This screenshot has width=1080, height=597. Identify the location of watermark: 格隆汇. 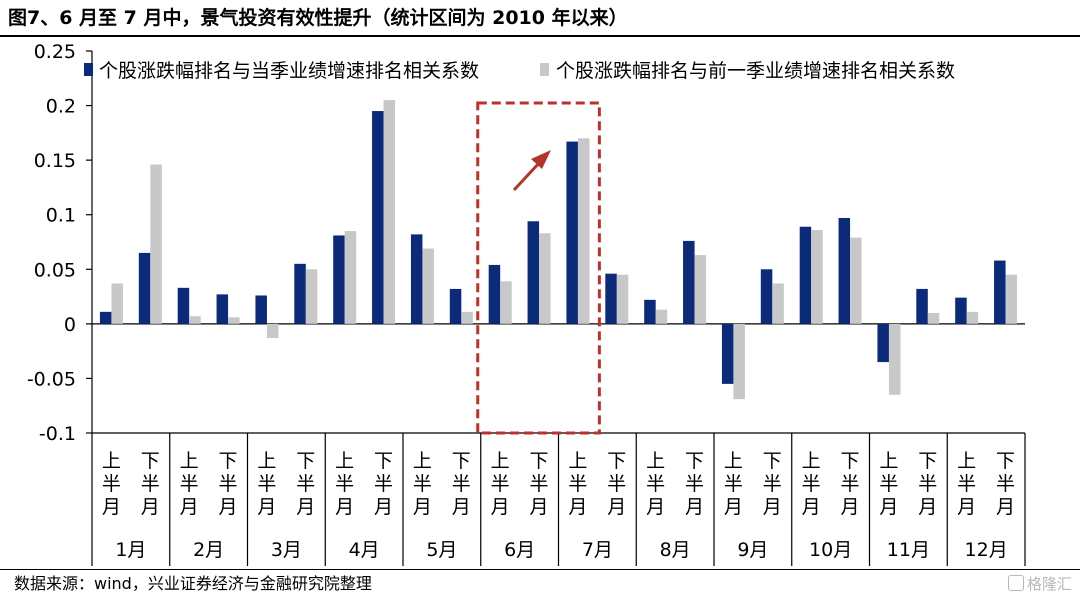
(1039, 584).